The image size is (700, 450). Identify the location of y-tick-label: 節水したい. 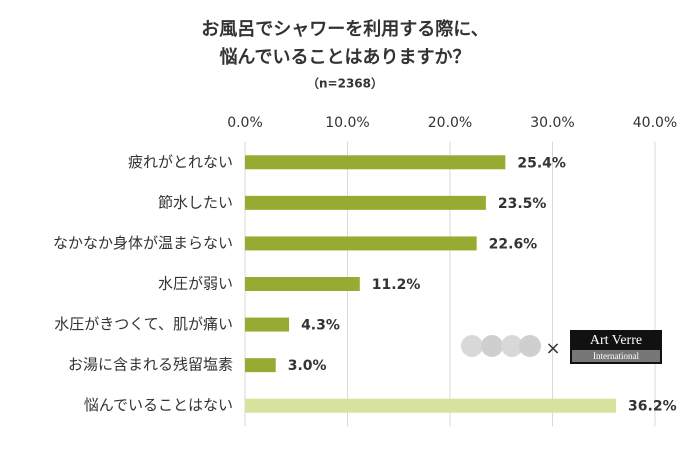
(195, 202).